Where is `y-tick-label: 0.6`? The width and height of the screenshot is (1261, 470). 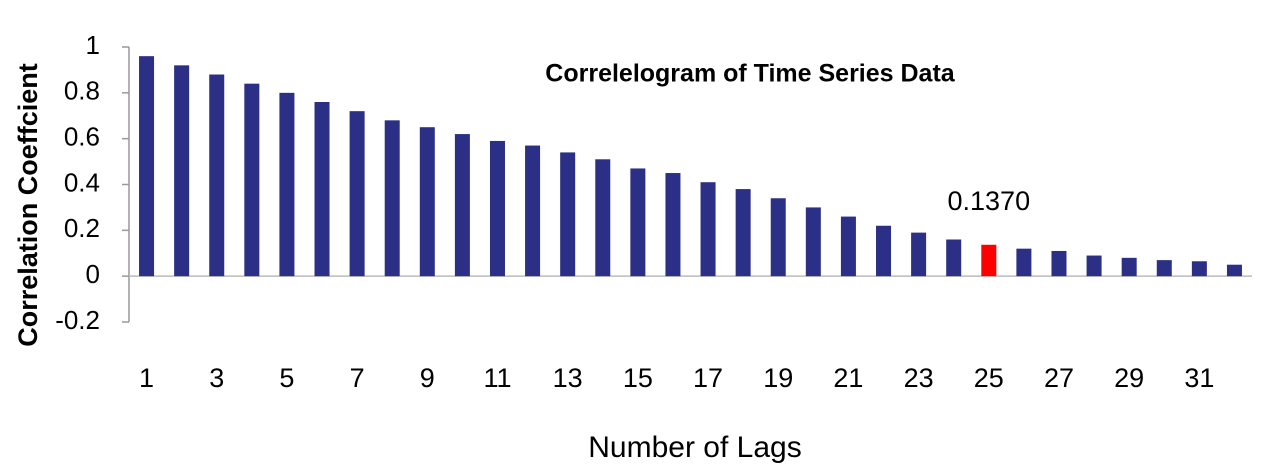
y-tick-label: 0.6 is located at coordinates (82, 137).